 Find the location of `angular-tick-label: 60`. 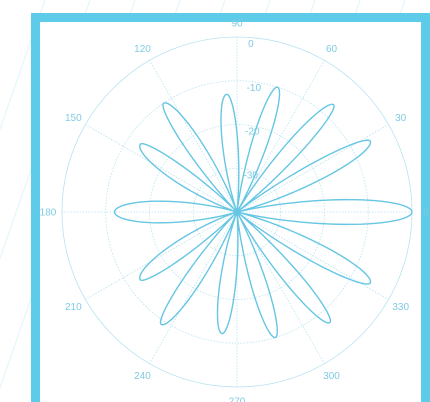

angular-tick-label: 60 is located at coordinates (332, 49).